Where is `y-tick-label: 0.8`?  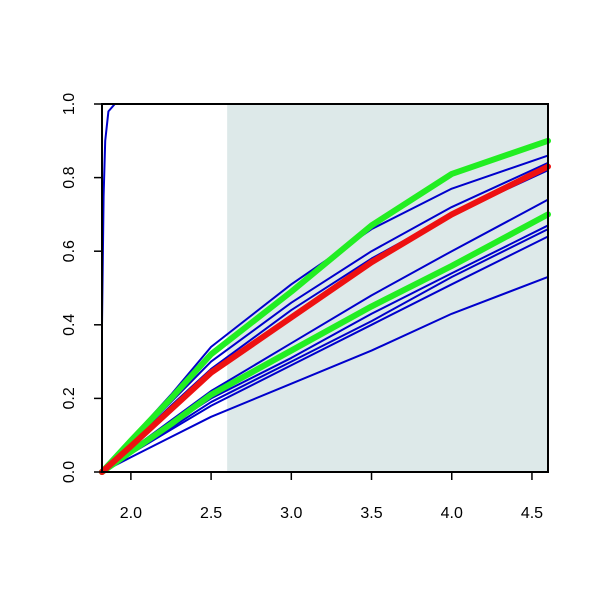 y-tick-label: 0.8 is located at coordinates (69, 177).